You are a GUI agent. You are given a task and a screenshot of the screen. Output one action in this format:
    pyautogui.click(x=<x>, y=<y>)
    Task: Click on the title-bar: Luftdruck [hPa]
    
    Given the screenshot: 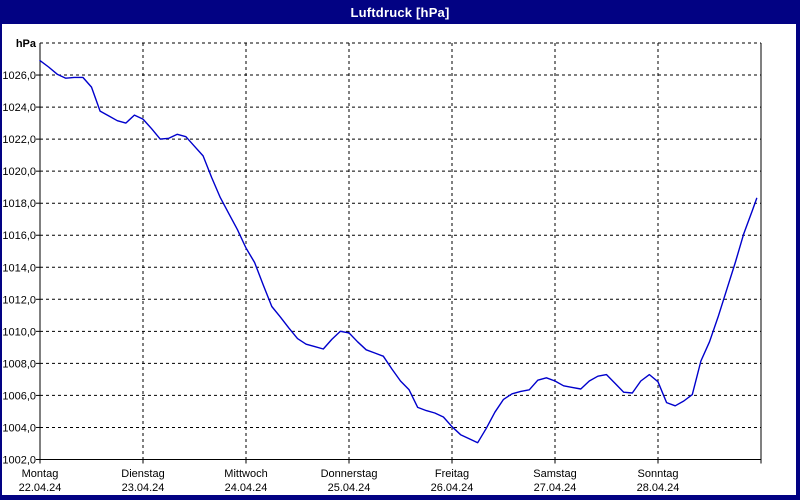 What is the action you would take?
    pyautogui.click(x=400, y=12)
    